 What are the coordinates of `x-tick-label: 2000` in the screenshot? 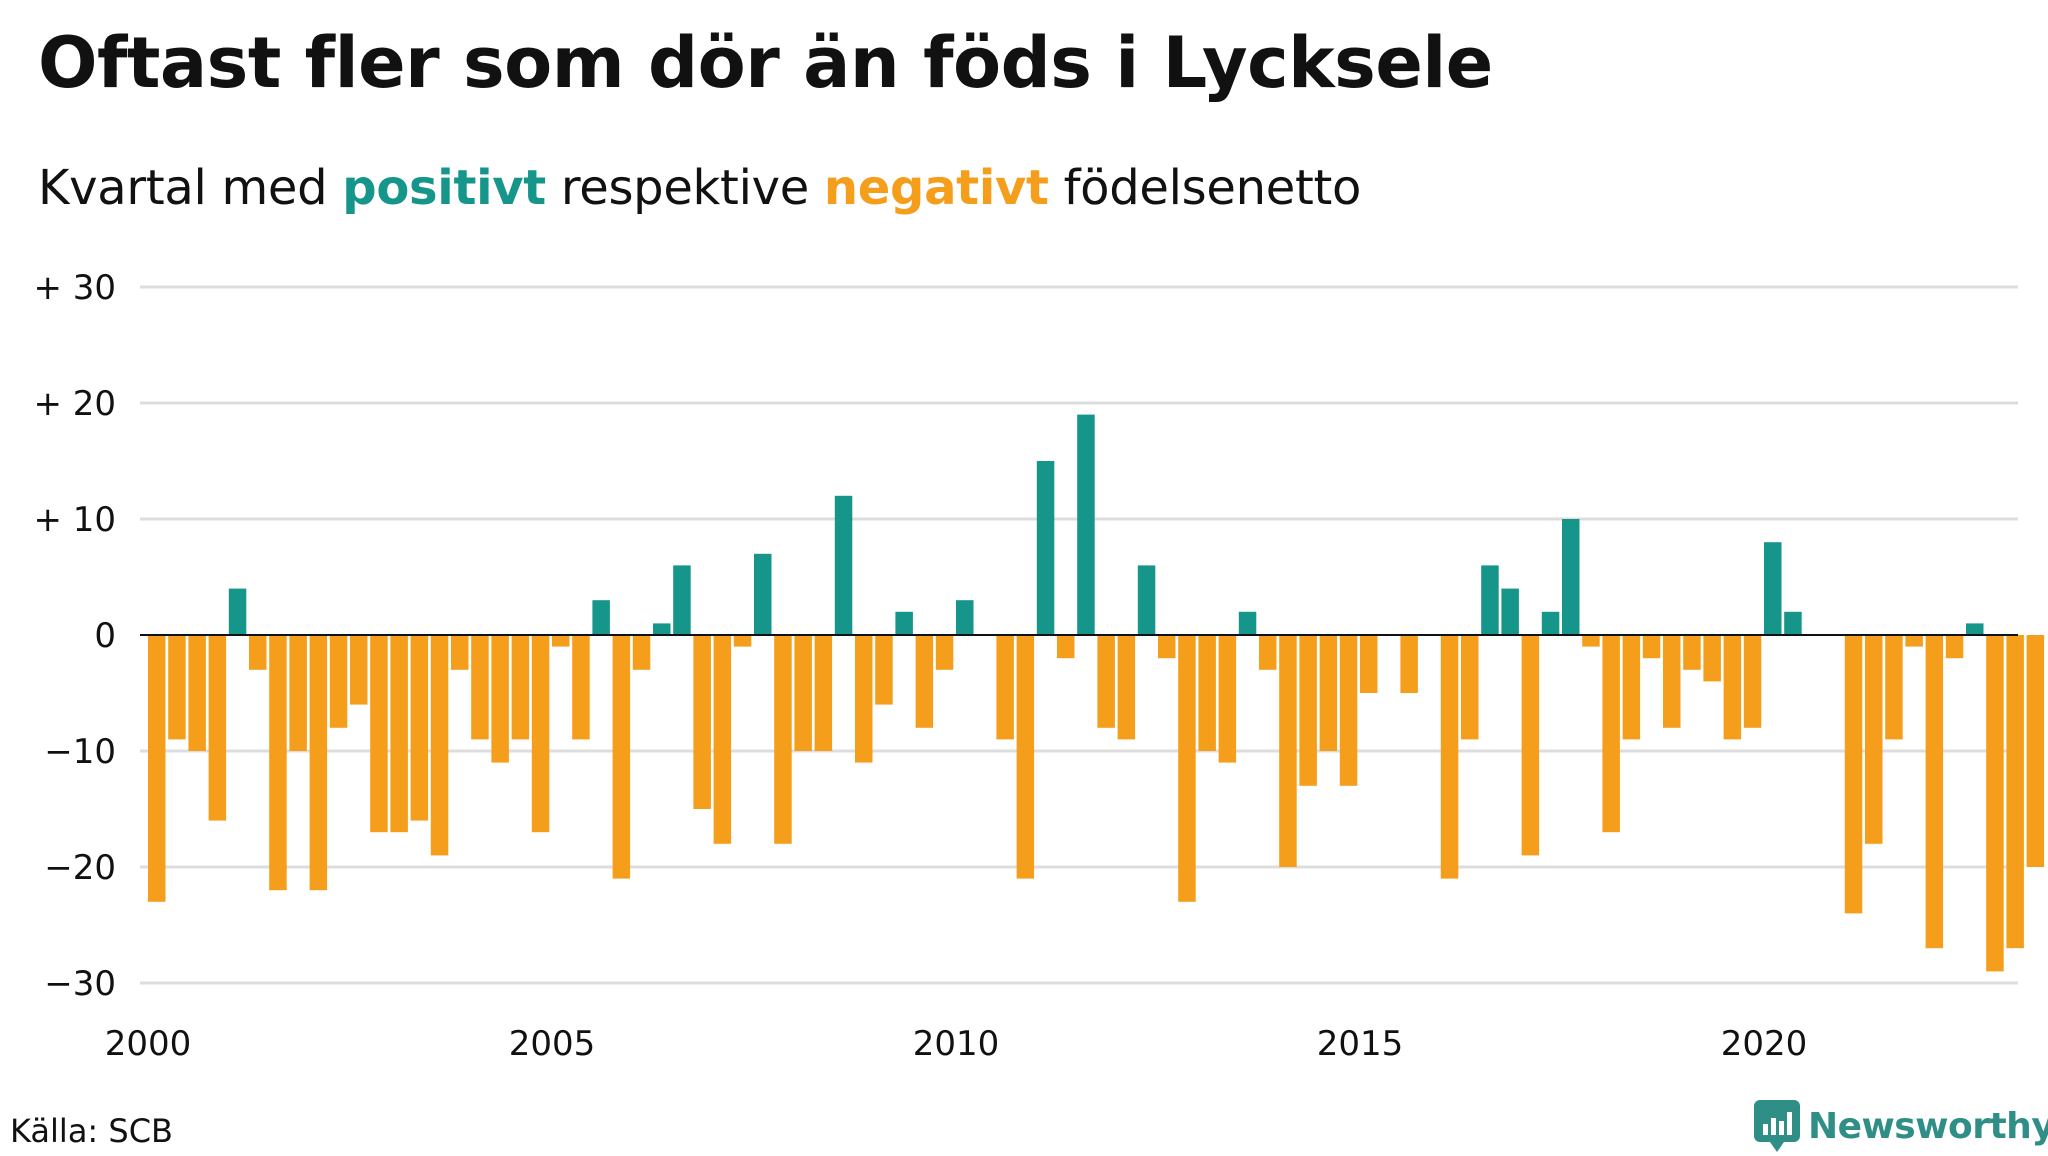 It's located at (148, 1044).